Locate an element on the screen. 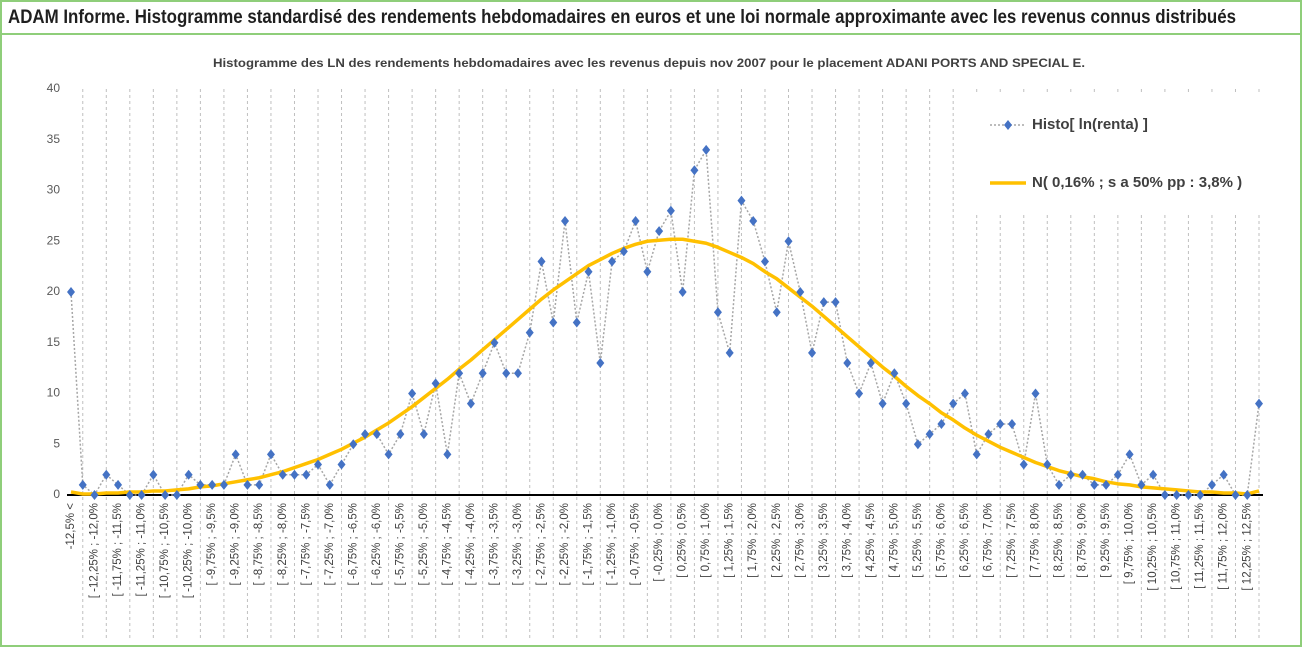 This screenshot has width=1302, height=652. x-tick-label: [ -4,25% ; -4,0% is located at coordinates (471, 544).